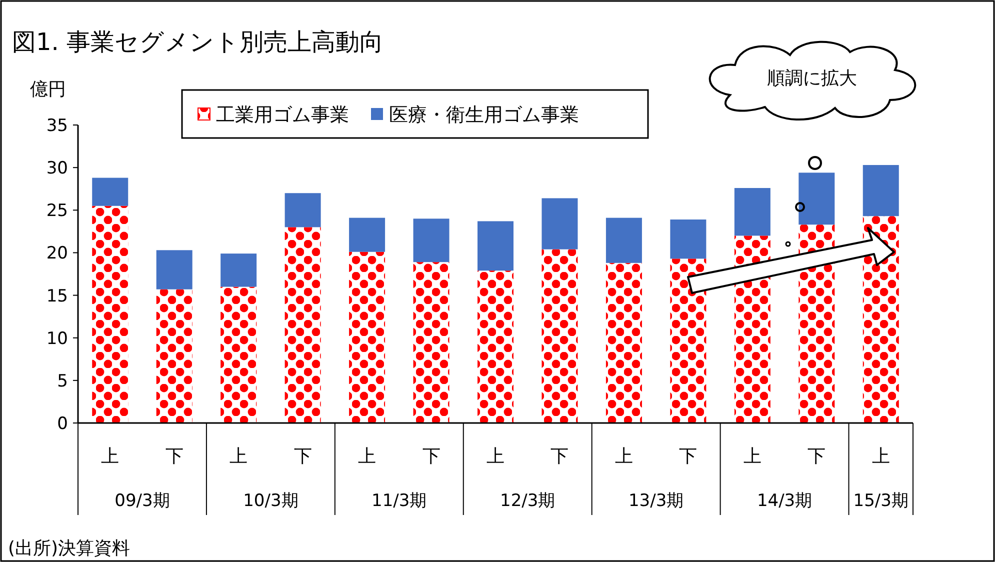 This screenshot has height=562, width=995. What do you see at coordinates (48, 89) in the screenshot?
I see `y-axis-title: 億円` at bounding box center [48, 89].